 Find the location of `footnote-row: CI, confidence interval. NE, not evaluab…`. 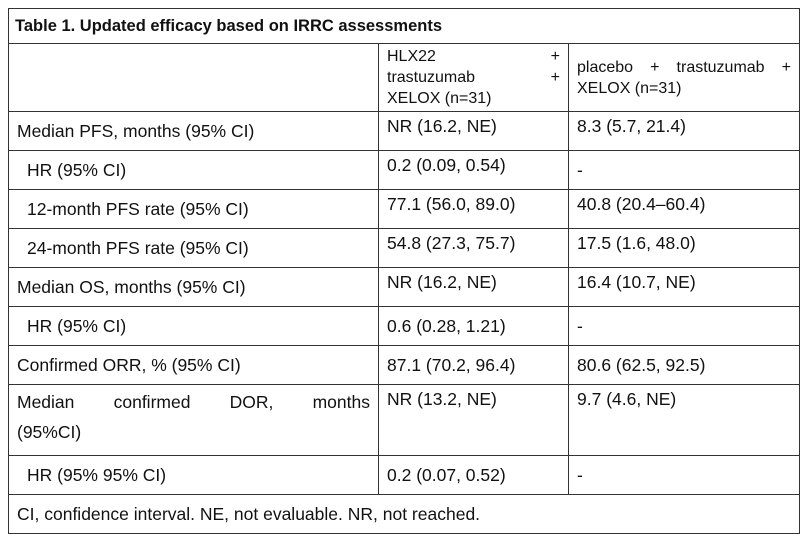

footnote-row: CI, confidence interval. NE, not evaluab… is located at coordinates (404, 514).